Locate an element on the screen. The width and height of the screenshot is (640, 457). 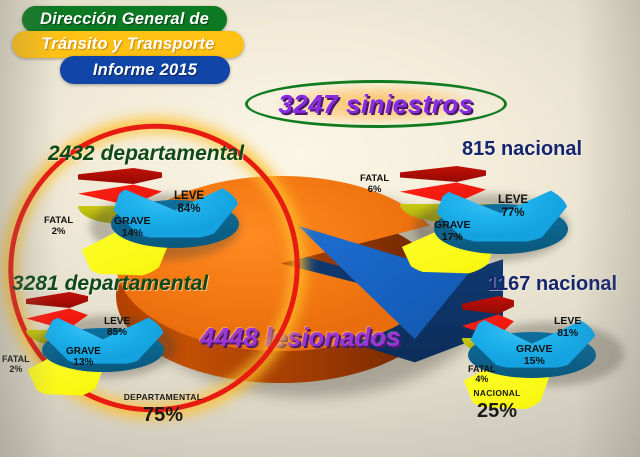
label-leve: LEVE 85% is located at coordinates (117, 327).